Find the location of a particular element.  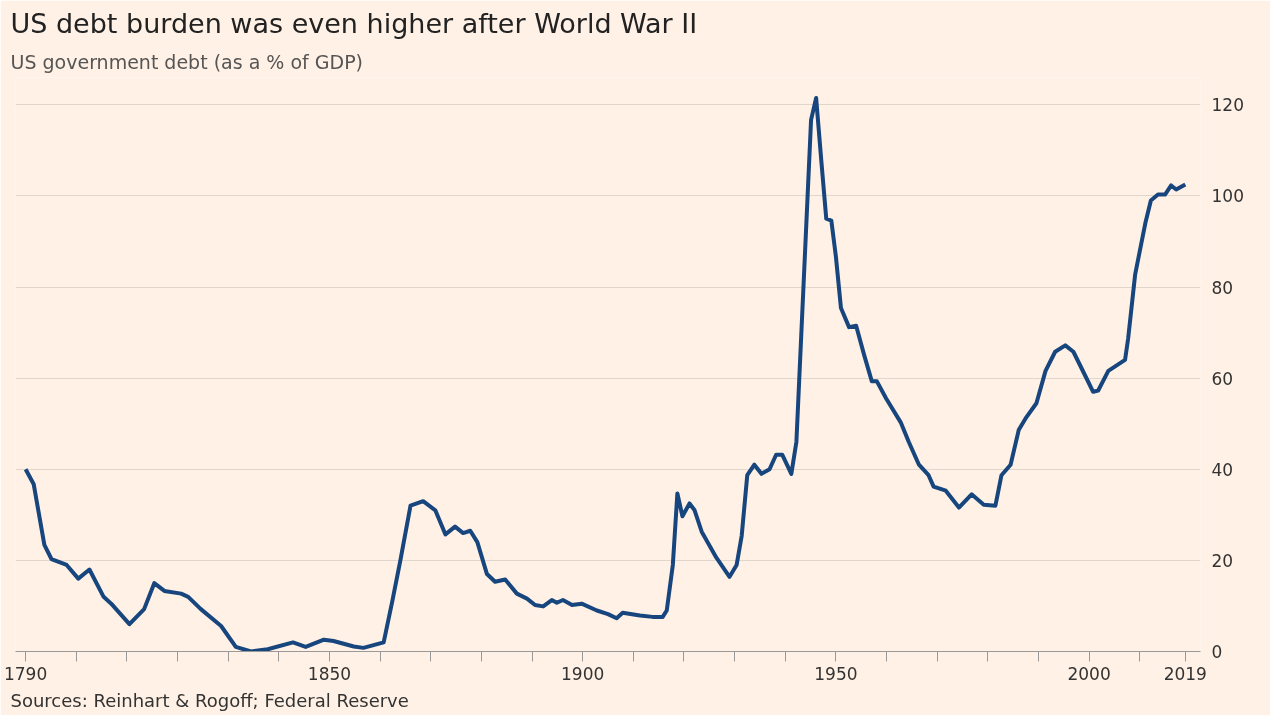

y-tick-label: 80 is located at coordinates (1222, 287).